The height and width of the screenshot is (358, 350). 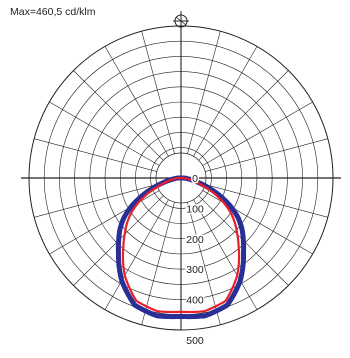 What do you see at coordinates (195, 301) in the screenshot?
I see `tick-label-400: 400` at bounding box center [195, 301].